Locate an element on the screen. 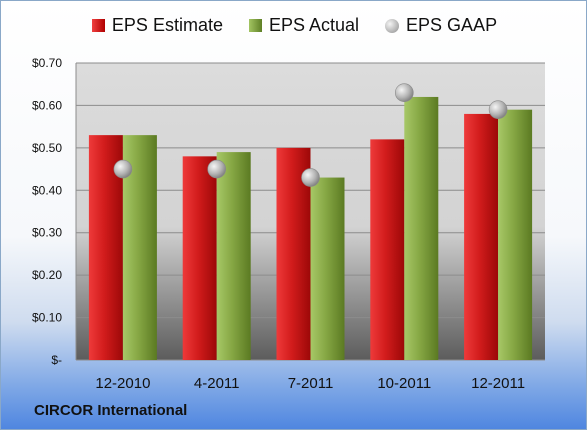 The image size is (587, 430). legend-label-estimate: EPS Estimate is located at coordinates (167, 25).